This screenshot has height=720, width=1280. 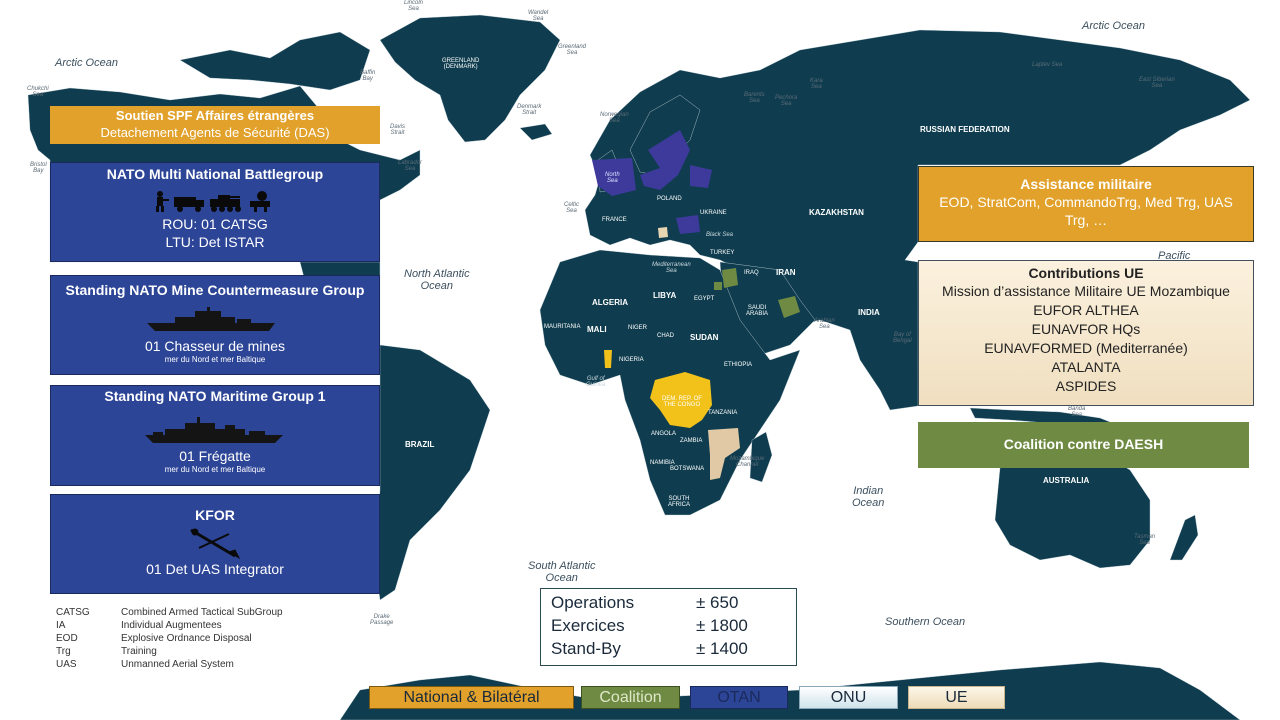 I want to click on eu-item: EUFOR ALTHEA, so click(x=1086, y=310).